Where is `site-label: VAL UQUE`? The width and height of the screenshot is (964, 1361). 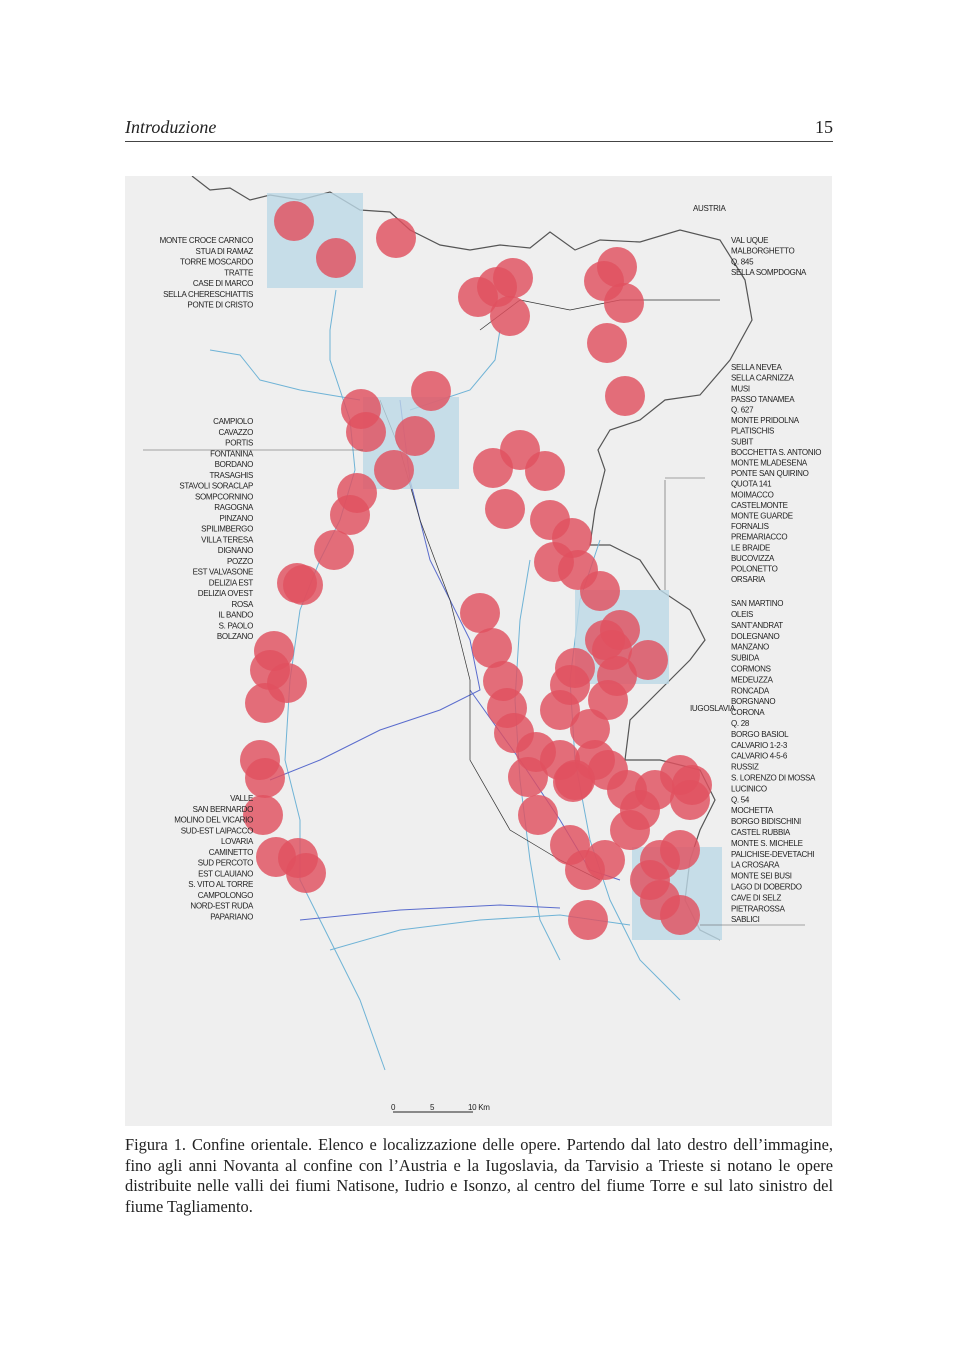
site-label: VAL UQUE is located at coordinates (749, 240).